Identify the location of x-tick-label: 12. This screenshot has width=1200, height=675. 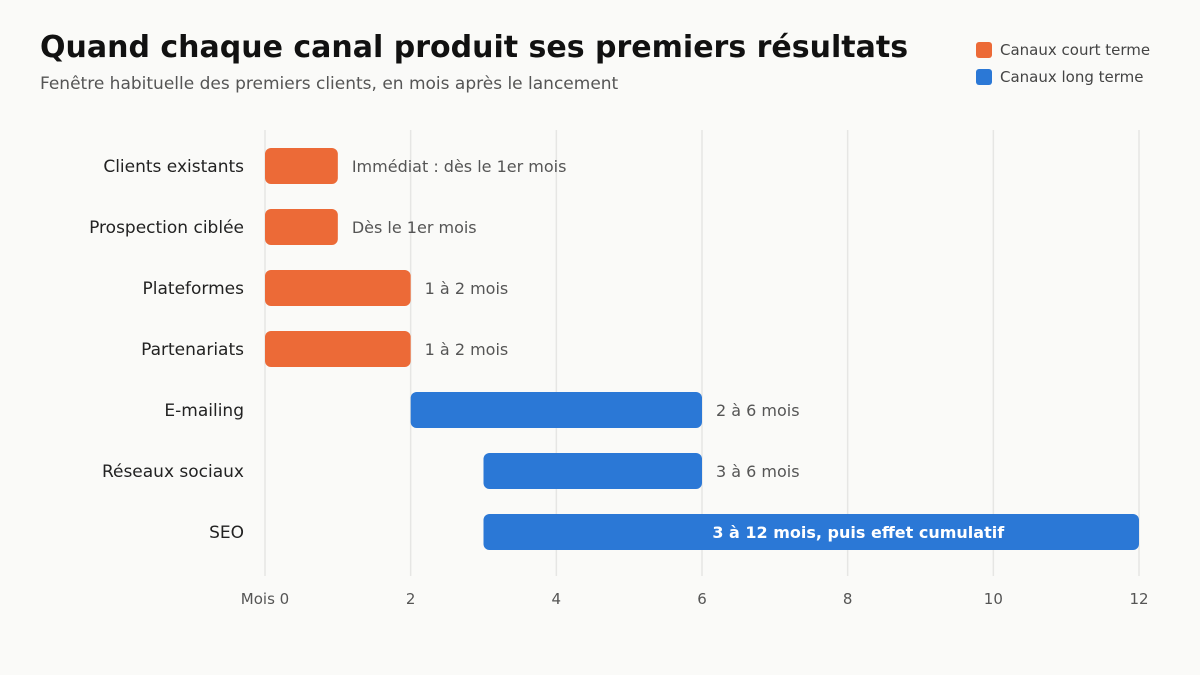
(1138, 599).